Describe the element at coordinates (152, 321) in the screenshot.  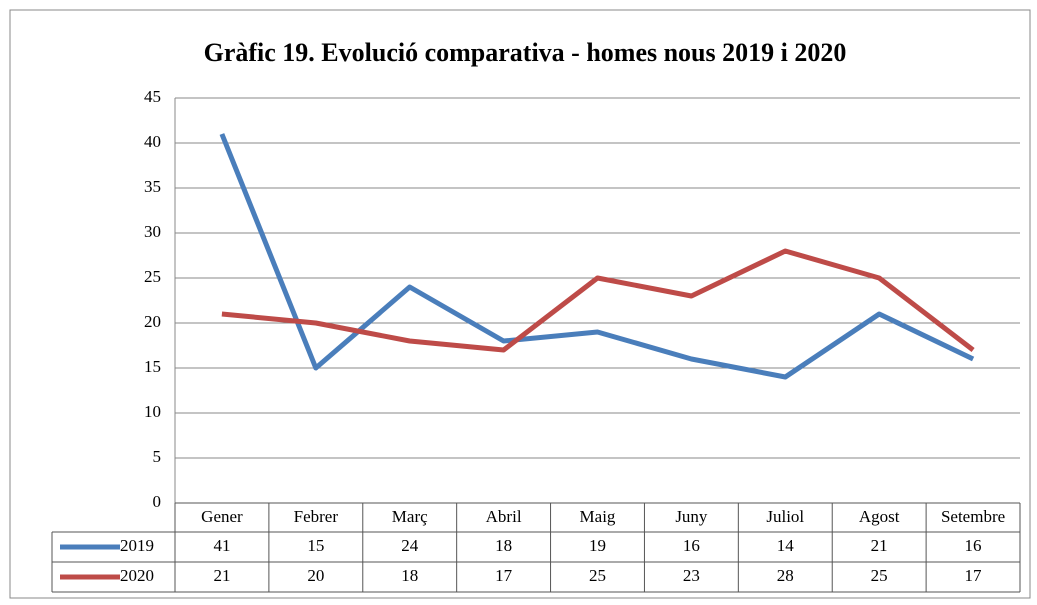
I see `y-tick-label: 20` at that location.